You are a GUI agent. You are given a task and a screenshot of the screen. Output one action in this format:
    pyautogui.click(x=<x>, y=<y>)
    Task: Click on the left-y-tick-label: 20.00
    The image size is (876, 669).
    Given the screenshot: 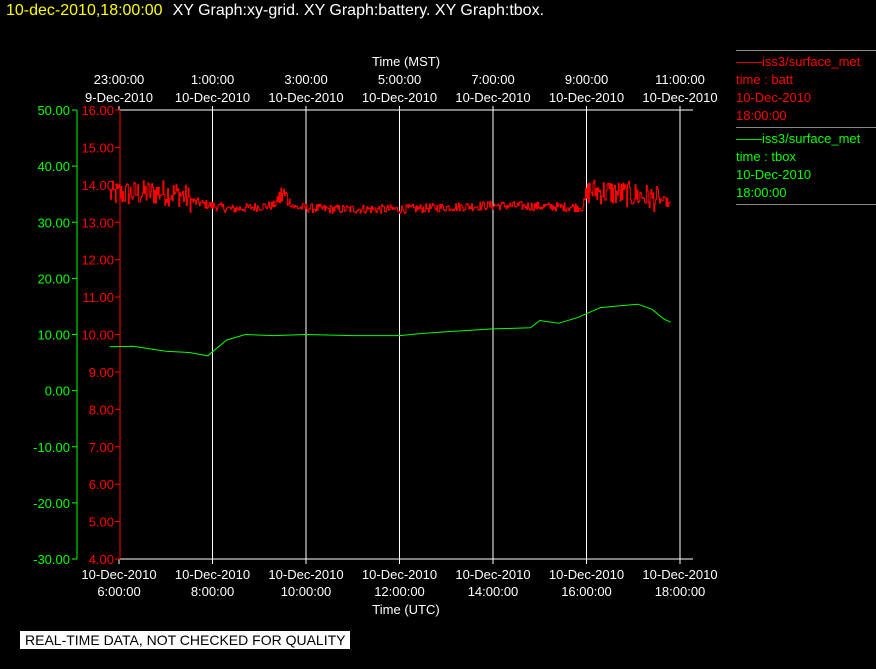 What is the action you would take?
    pyautogui.click(x=53, y=278)
    